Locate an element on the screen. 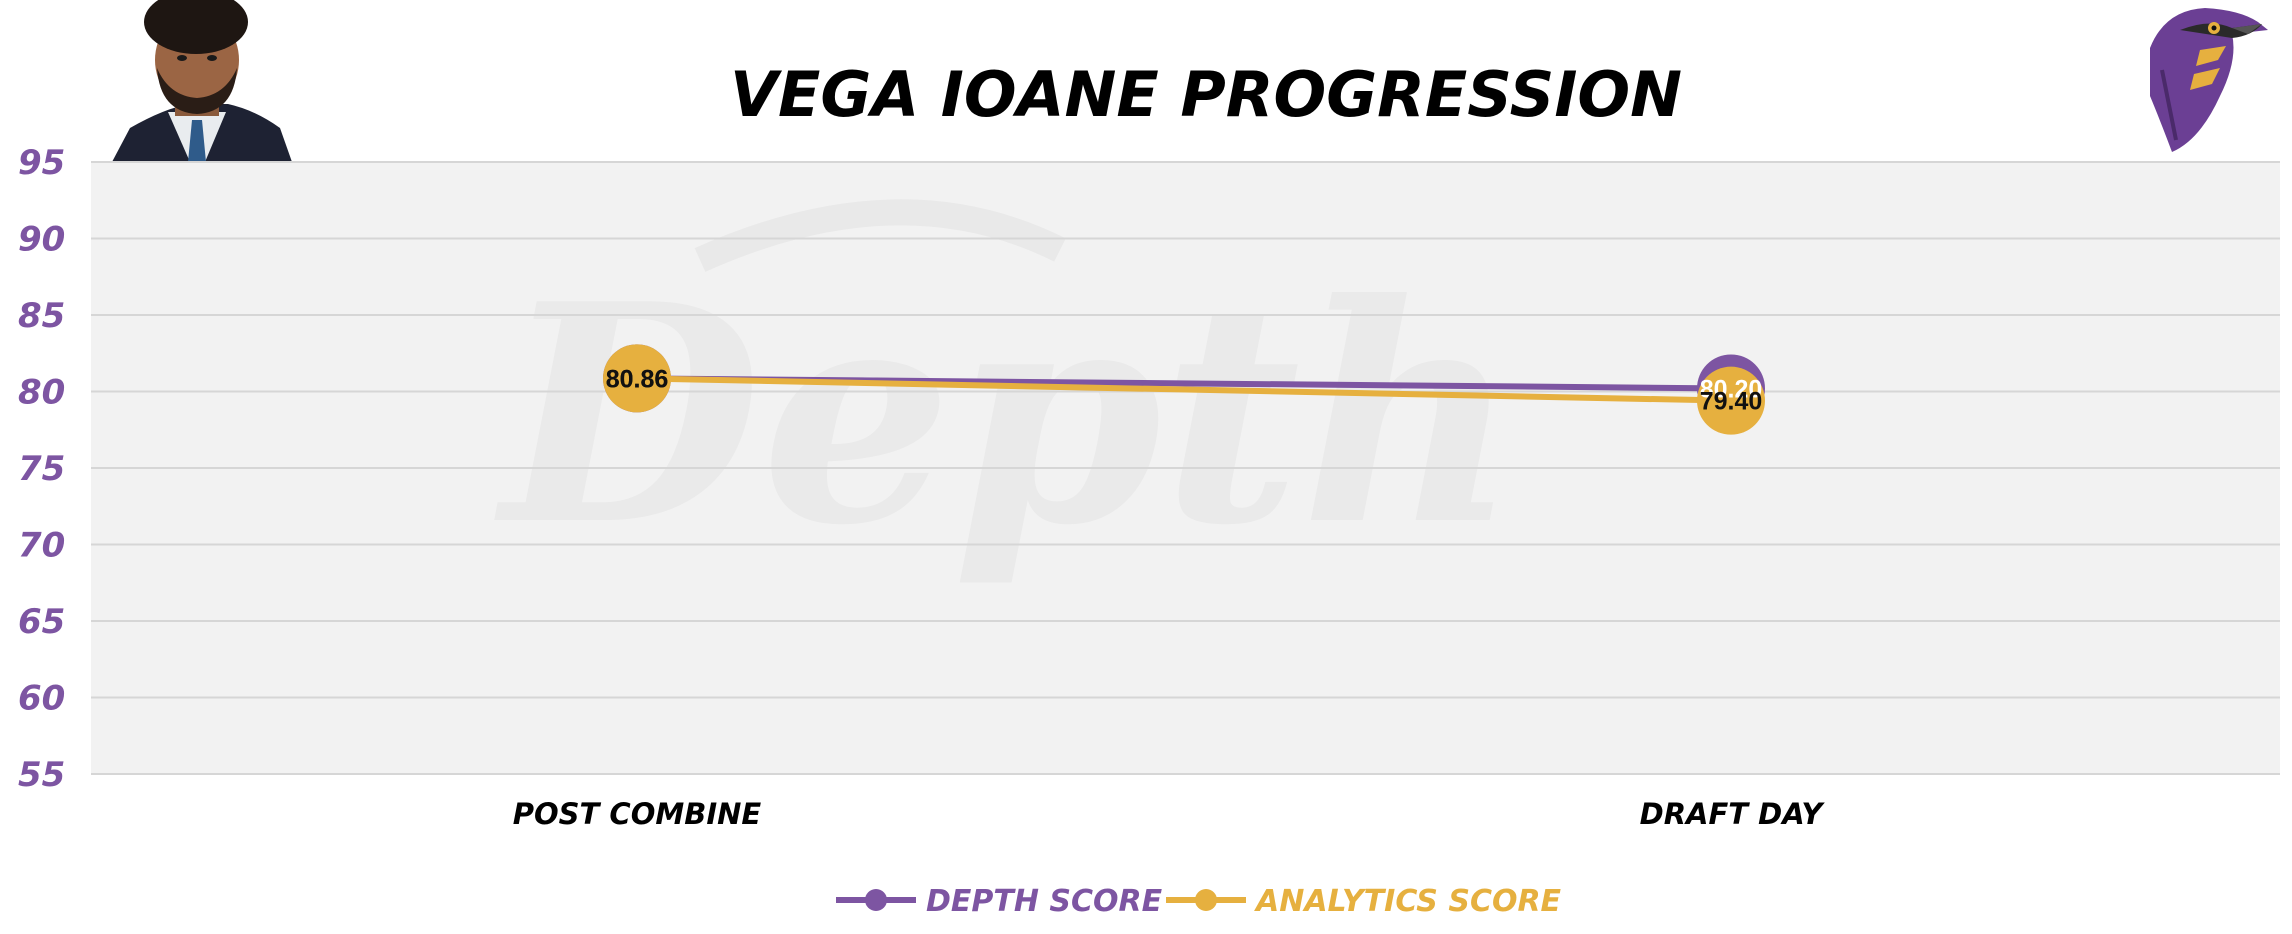 This screenshot has width=2292, height=934. data-label: 79.40 is located at coordinates (1731, 402).